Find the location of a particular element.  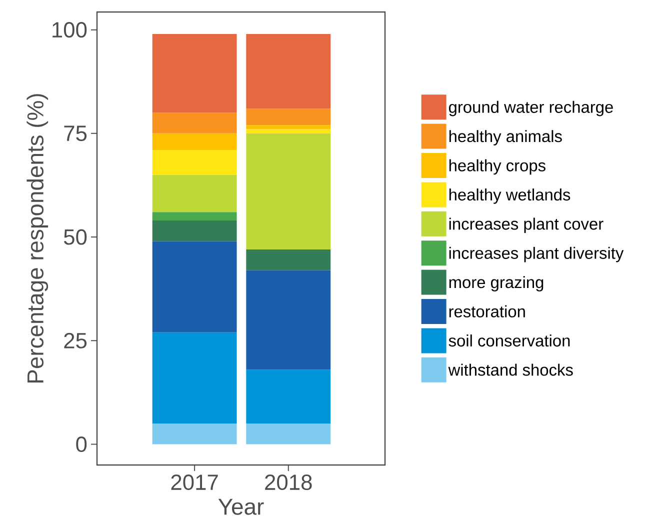

y-tick-label: 100 is located at coordinates (69, 30).